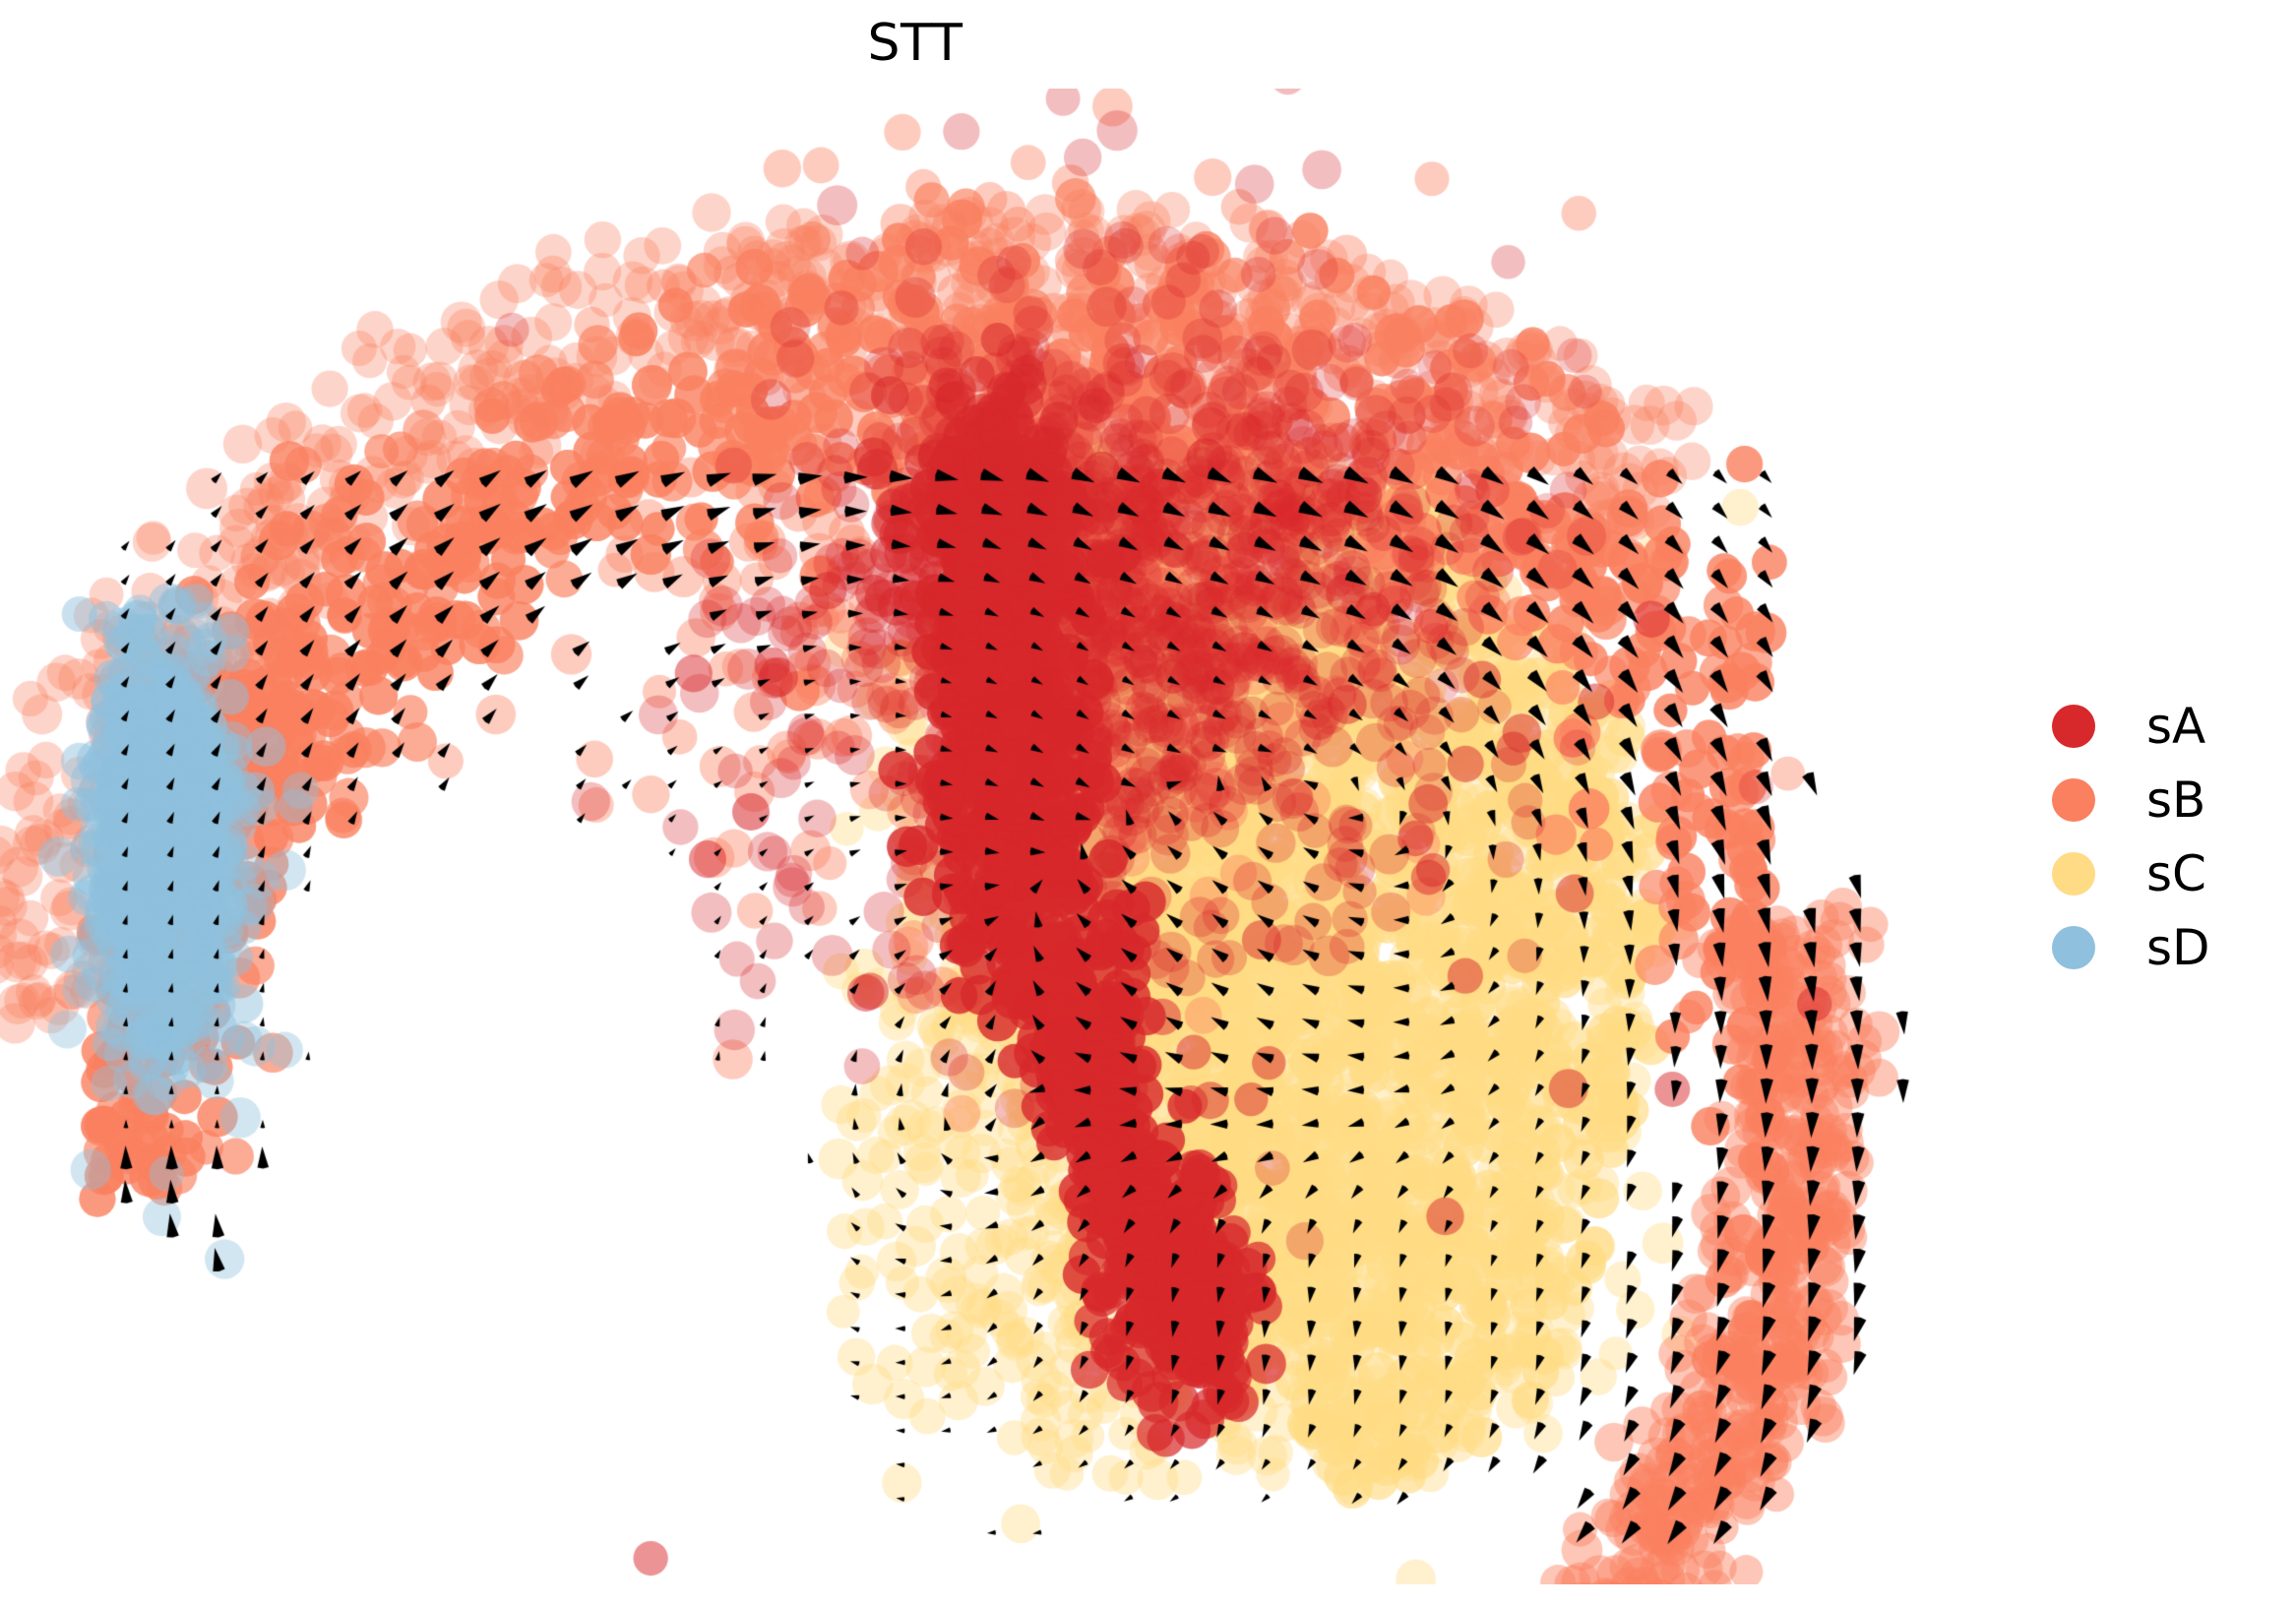 This screenshot has height=1607, width=2296. What do you see at coordinates (2073, 947) in the screenshot?
I see `legend-swatch-sD` at bounding box center [2073, 947].